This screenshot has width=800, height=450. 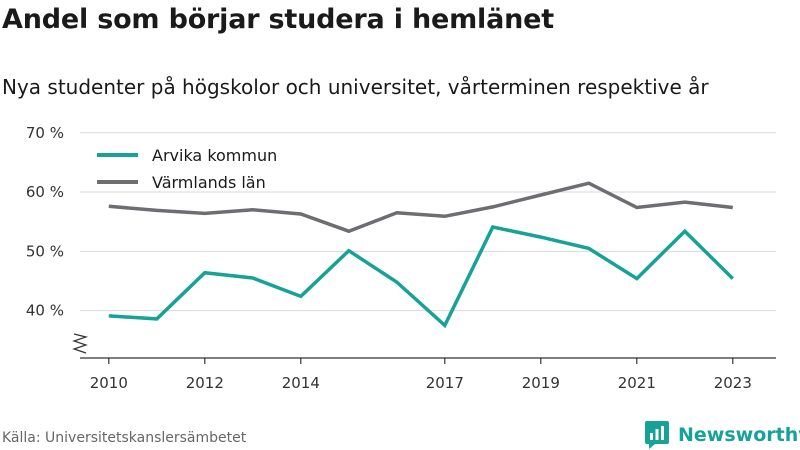 What do you see at coordinates (124, 438) in the screenshot?
I see `source-note: Källa: Universitetskanslersämbetet` at bounding box center [124, 438].